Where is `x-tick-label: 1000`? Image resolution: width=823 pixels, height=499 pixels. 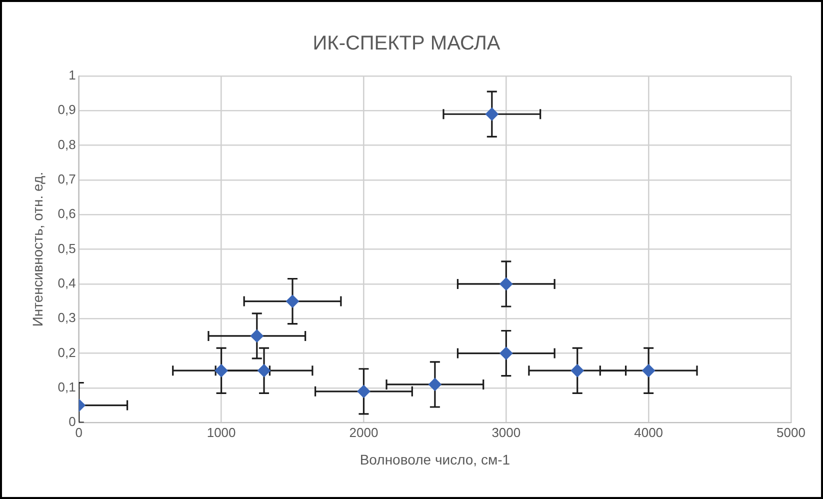 x-tick-label: 1000 is located at coordinates (221, 432).